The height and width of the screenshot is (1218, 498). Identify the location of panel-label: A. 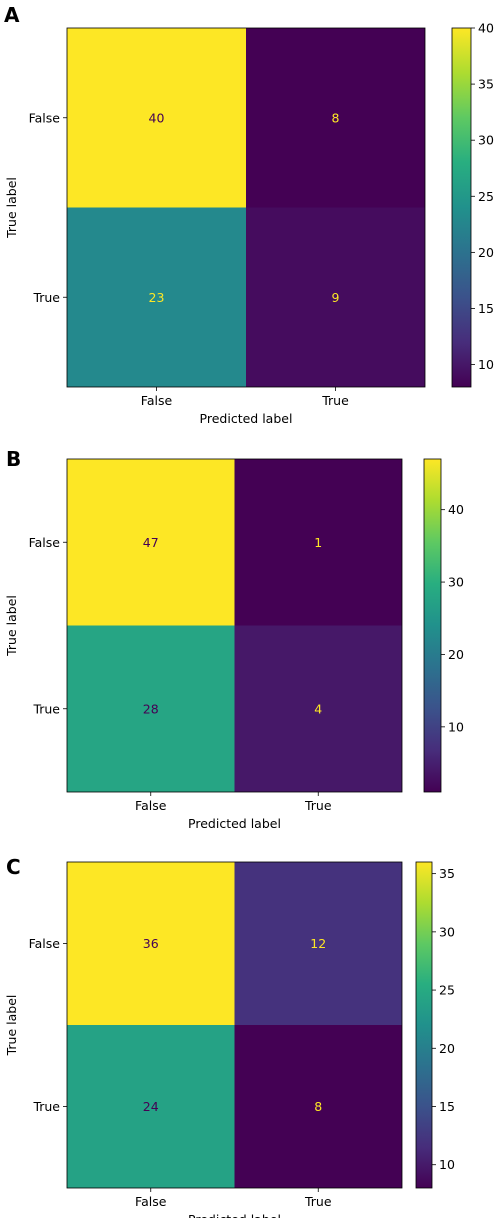
(12, 15).